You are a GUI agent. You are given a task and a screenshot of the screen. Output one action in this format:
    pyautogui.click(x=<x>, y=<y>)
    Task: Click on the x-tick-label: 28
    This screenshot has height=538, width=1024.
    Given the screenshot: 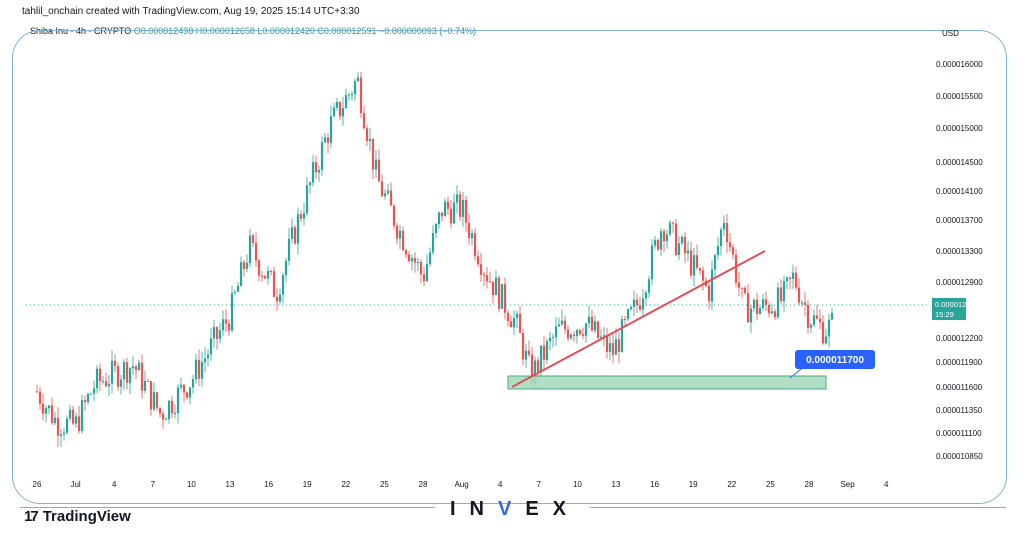 What is the action you would take?
    pyautogui.click(x=423, y=484)
    